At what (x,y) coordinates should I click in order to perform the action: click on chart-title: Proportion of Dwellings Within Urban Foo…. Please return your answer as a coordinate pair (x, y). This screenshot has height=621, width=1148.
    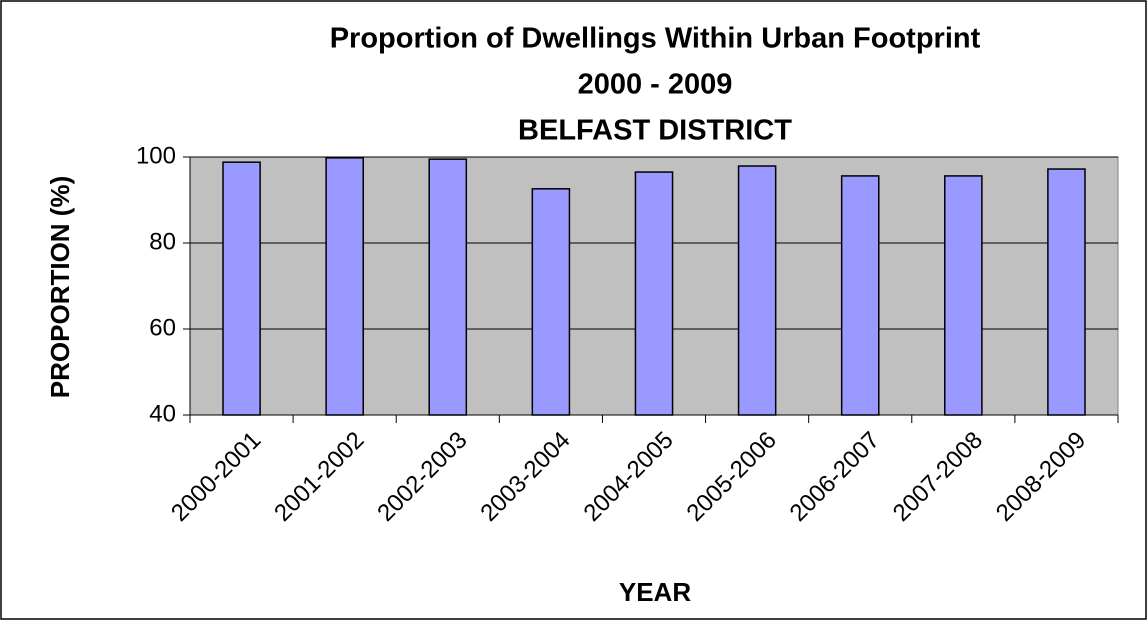
    Looking at the image, I should click on (655, 39).